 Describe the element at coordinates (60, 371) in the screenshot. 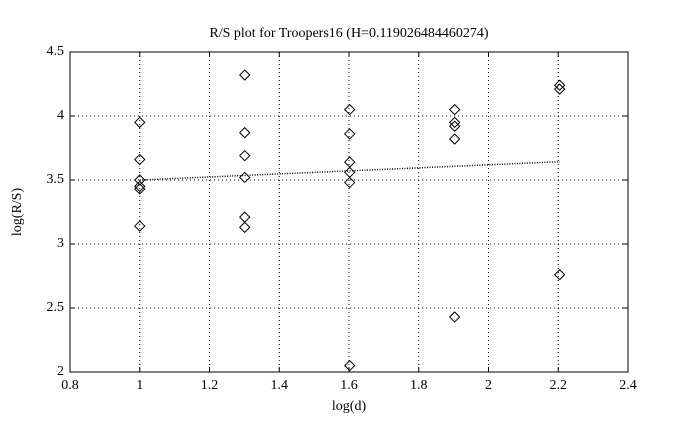

I see `y-tick-label: 2` at that location.